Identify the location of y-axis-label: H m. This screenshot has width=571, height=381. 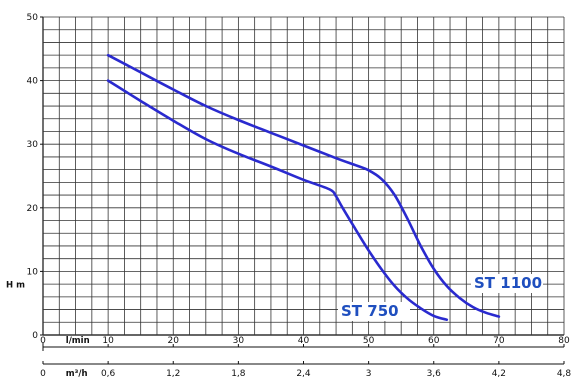
(15, 285).